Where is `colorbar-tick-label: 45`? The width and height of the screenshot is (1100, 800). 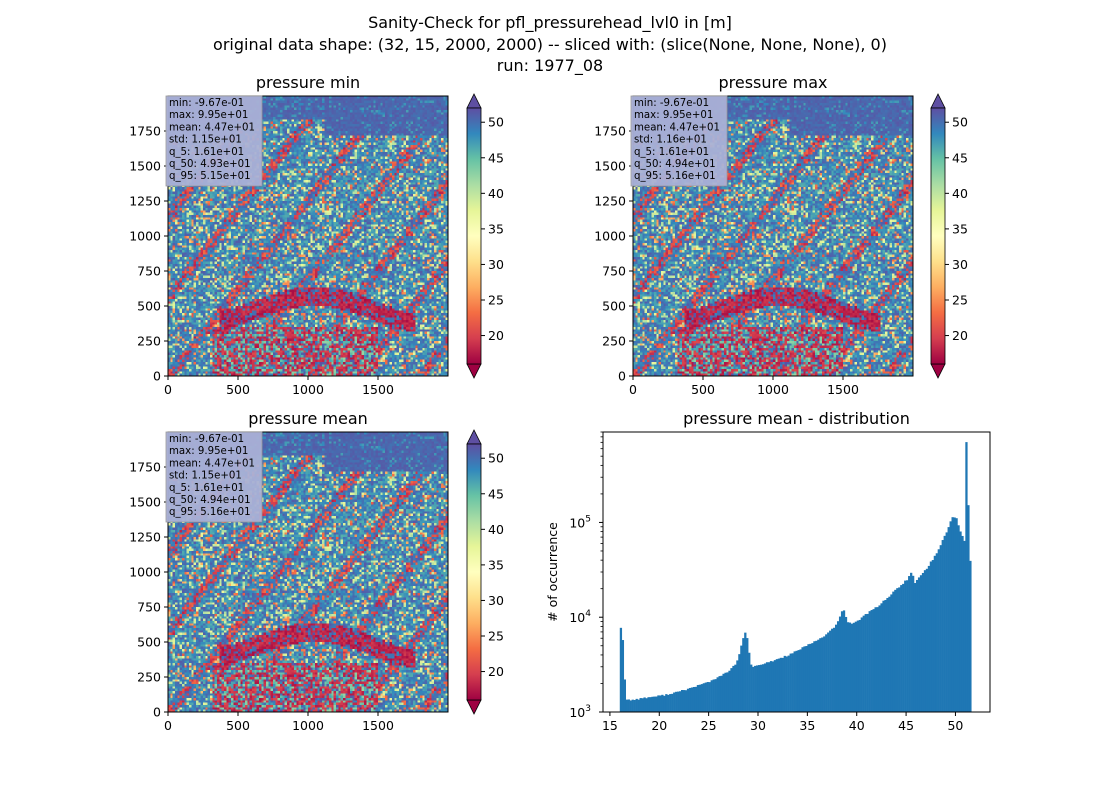 colorbar-tick-label: 45 is located at coordinates (960, 157).